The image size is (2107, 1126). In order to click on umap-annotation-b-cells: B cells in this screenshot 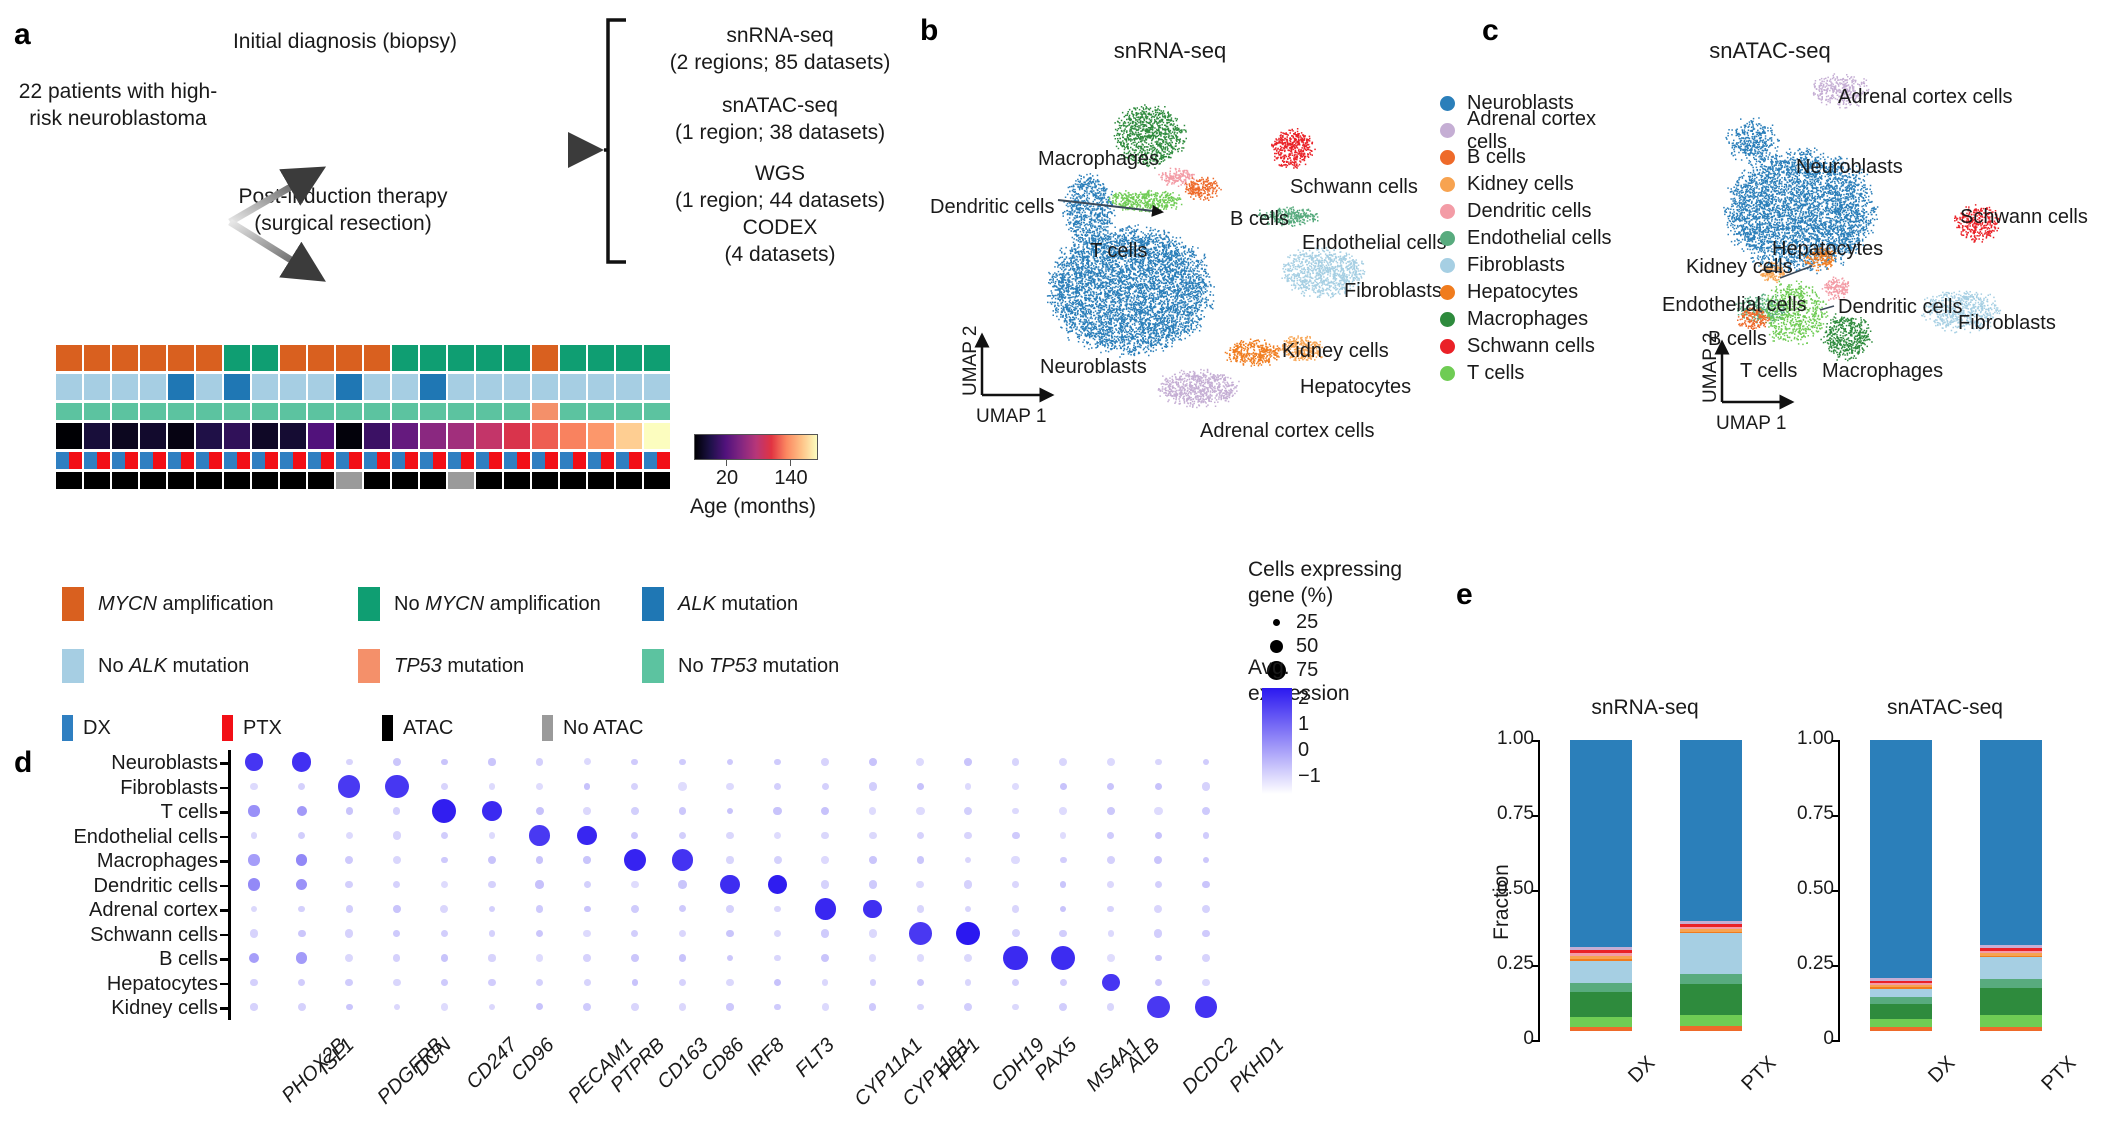, I will do `click(1737, 339)`.